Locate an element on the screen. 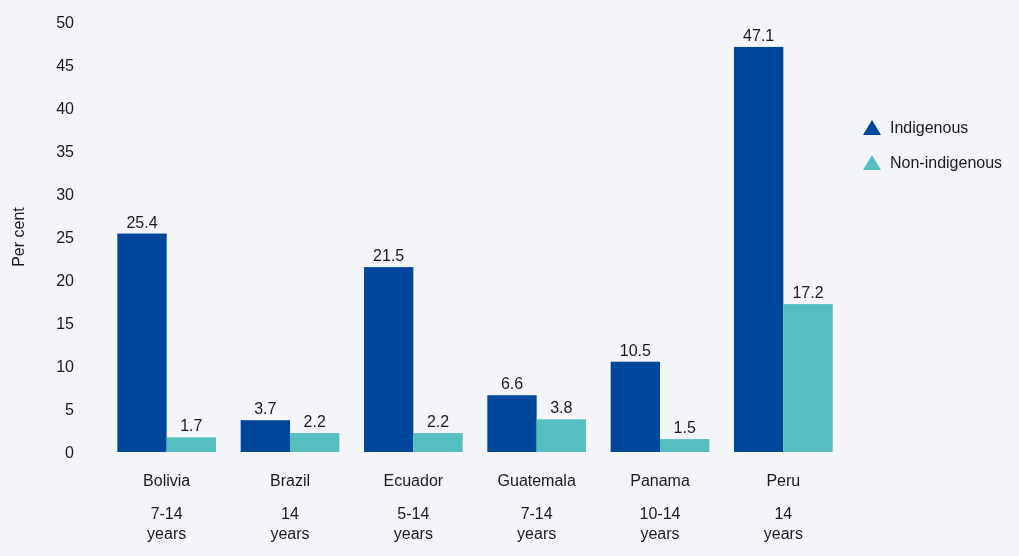 This screenshot has width=1019, height=556. x-tick-label: Peru 14 years is located at coordinates (783, 507).